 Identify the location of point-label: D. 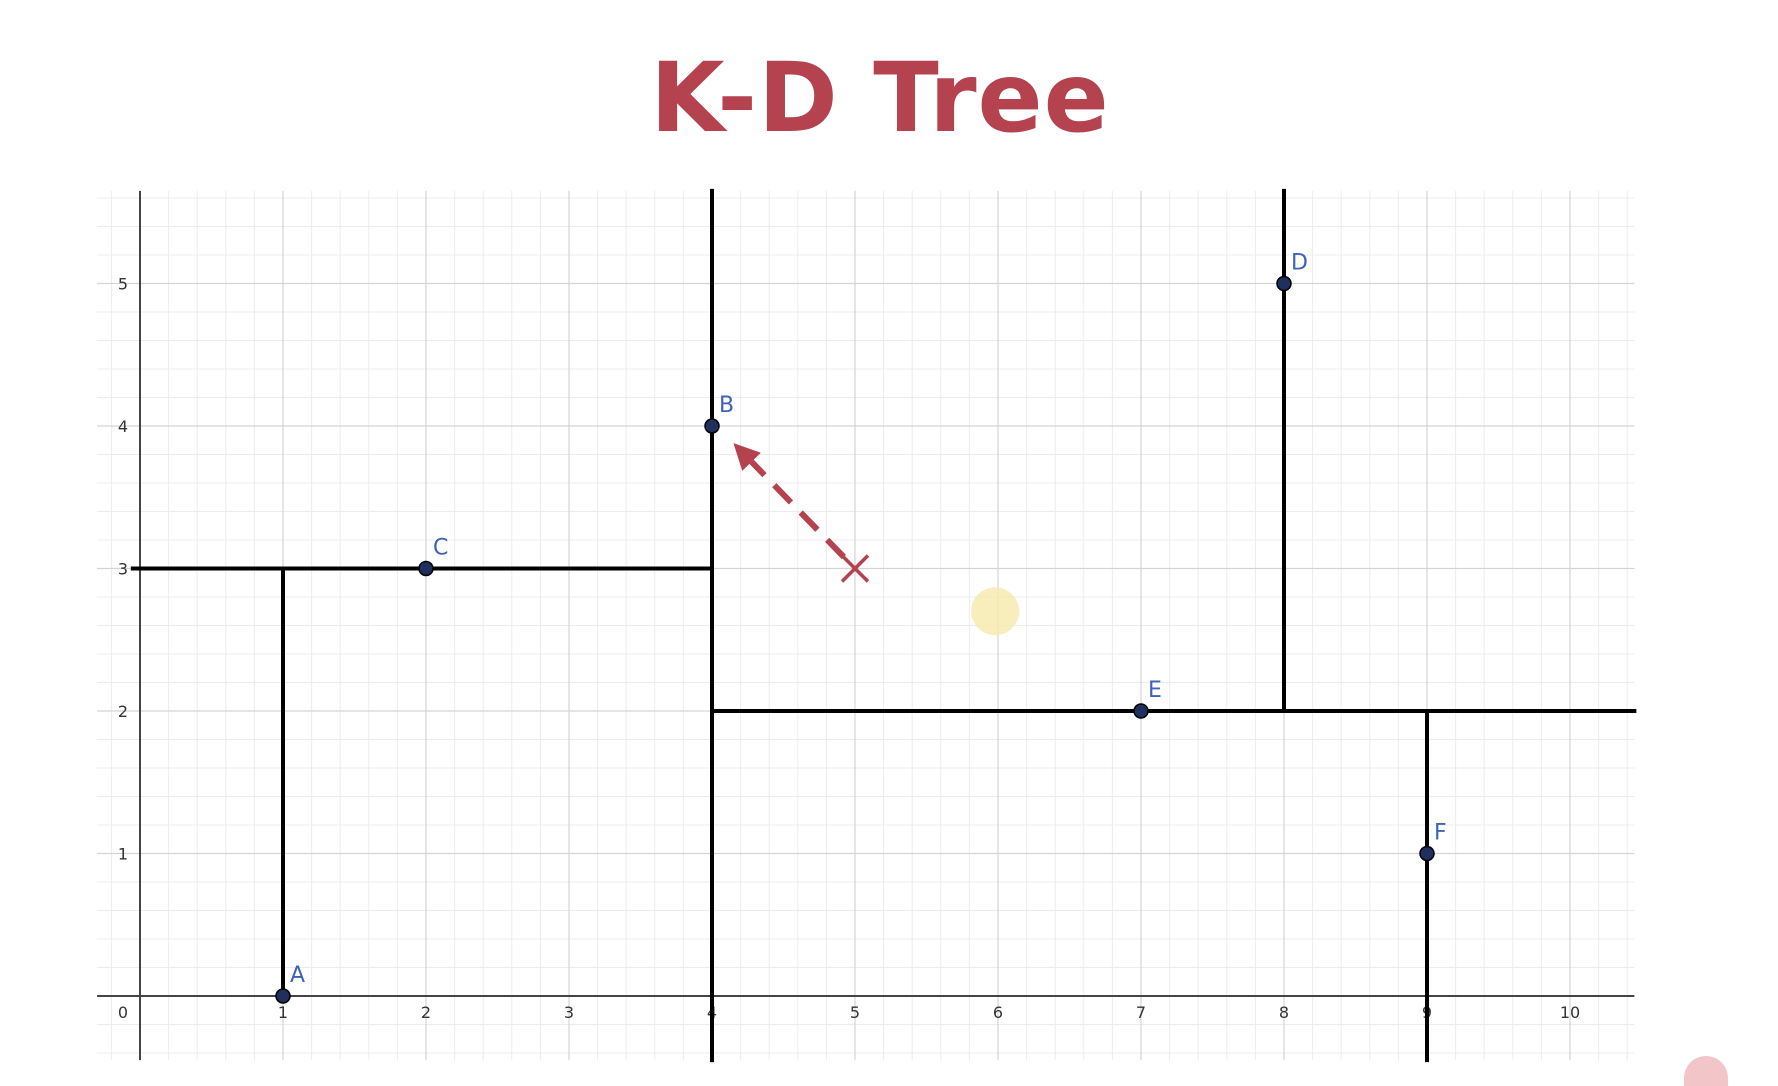
(1299, 263).